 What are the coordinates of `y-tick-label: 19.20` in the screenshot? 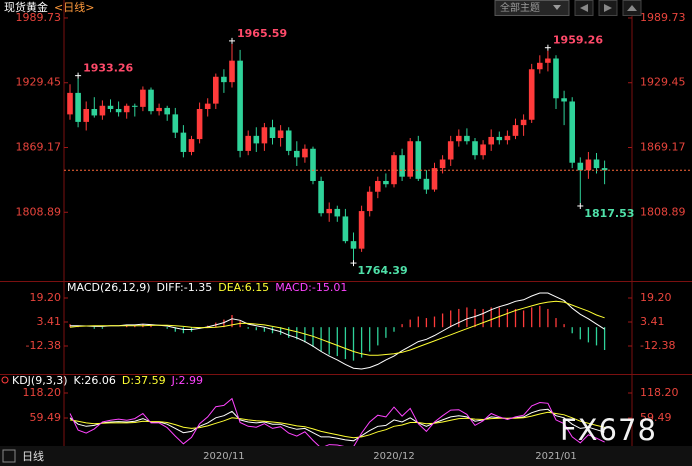 It's located at (46, 297).